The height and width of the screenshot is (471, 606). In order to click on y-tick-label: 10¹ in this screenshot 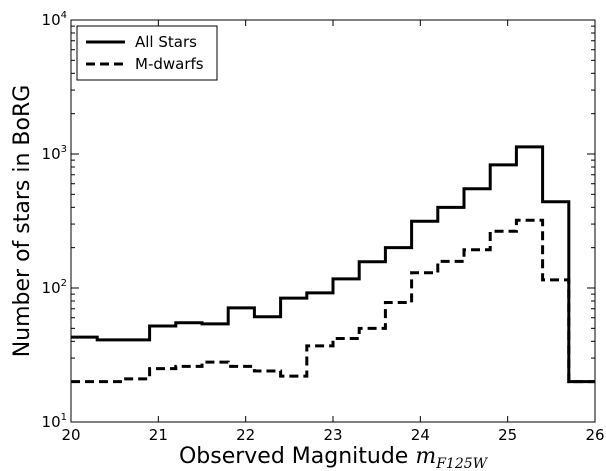, I will do `click(54, 421)`.